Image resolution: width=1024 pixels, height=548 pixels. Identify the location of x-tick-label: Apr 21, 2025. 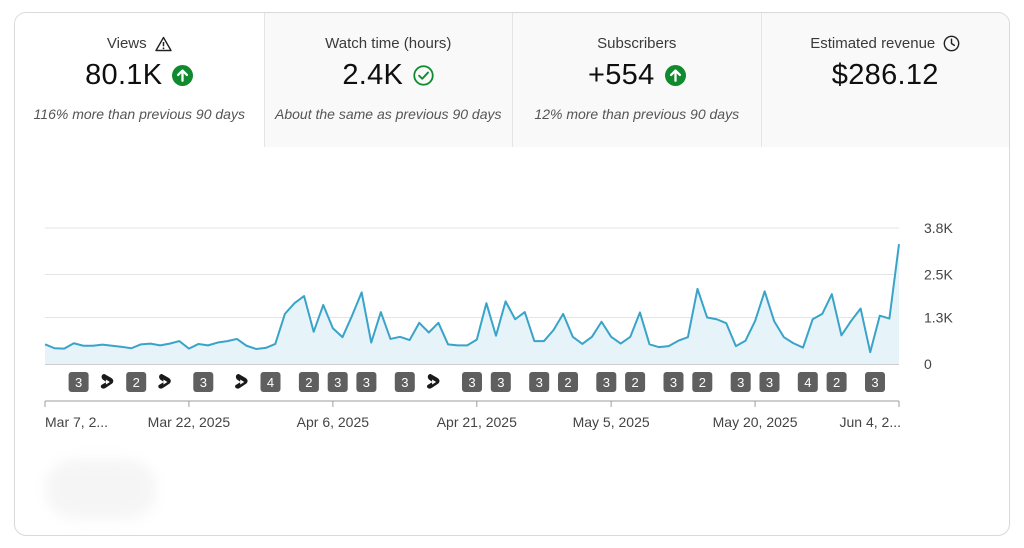
(477, 422).